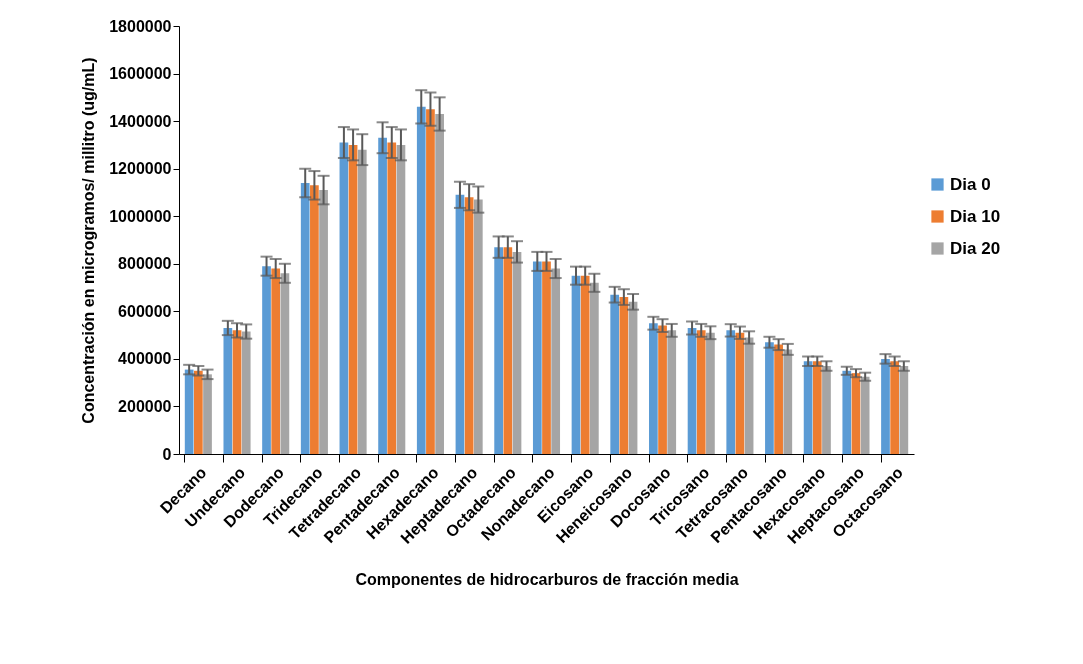 The image size is (1083, 664). What do you see at coordinates (975, 248) in the screenshot?
I see `legend-label: Dia 20` at bounding box center [975, 248].